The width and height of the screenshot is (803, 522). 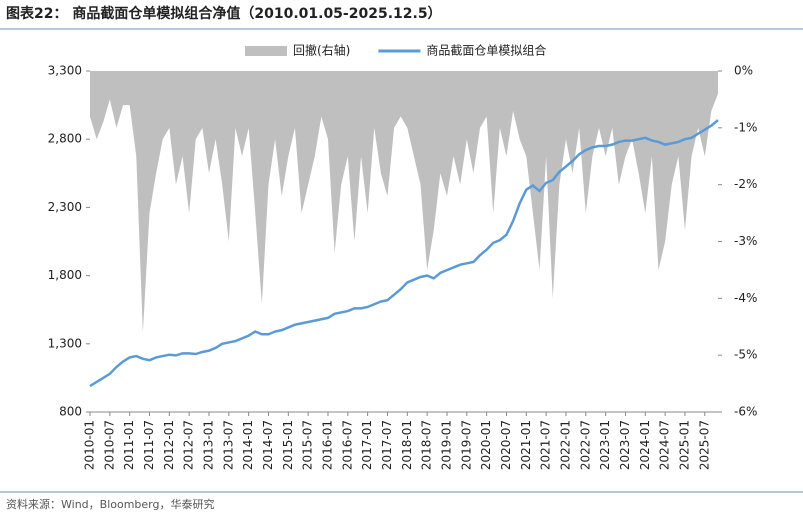 What do you see at coordinates (327, 445) in the screenshot?
I see `x-tick-label: 2016-01` at bounding box center [327, 445].